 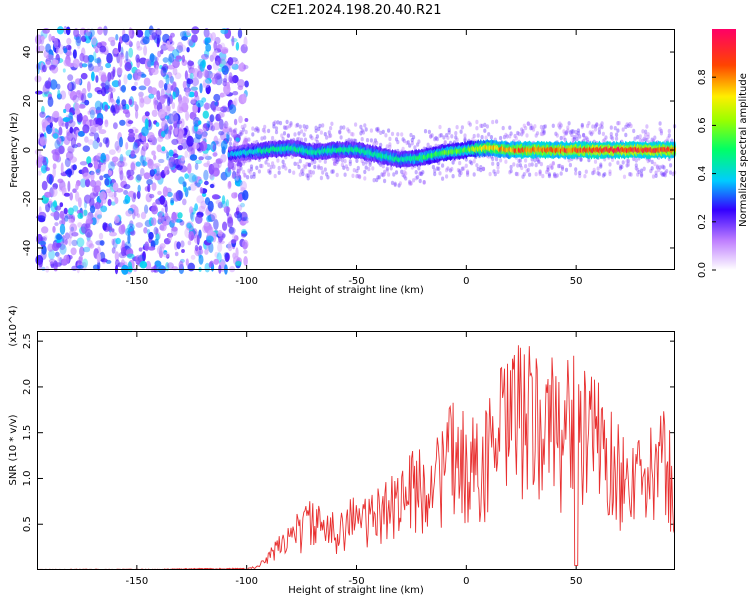 What do you see at coordinates (743, 150) in the screenshot?
I see `colorbar-label: Normalized spectral amplitude` at bounding box center [743, 150].